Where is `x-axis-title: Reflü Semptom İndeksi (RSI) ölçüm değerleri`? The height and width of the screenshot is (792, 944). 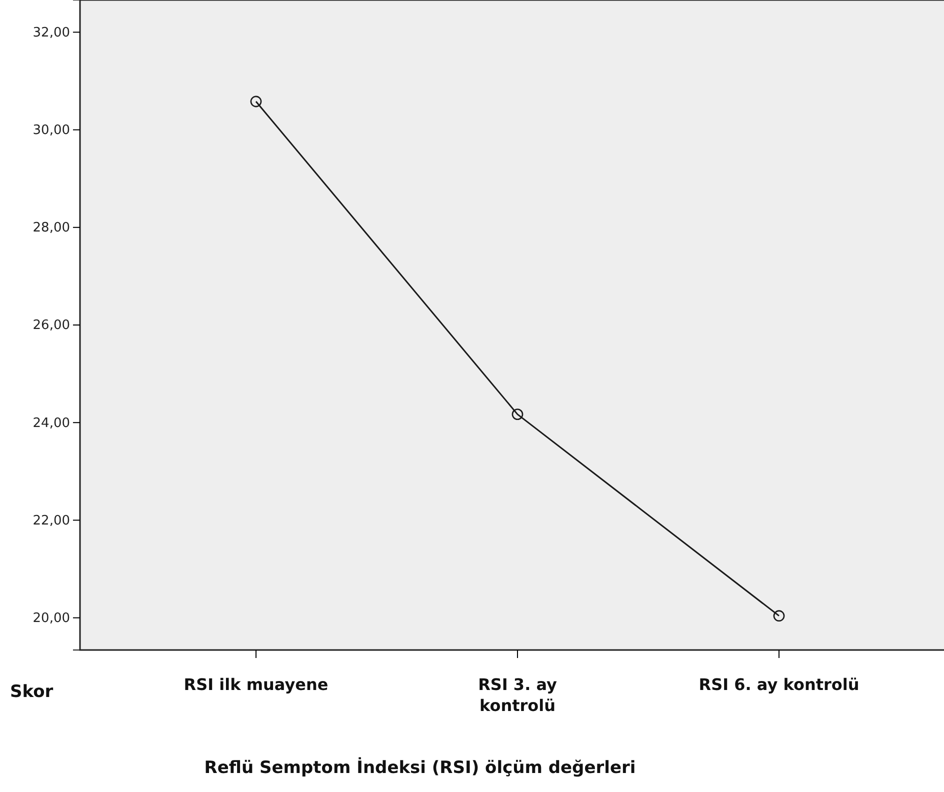
x-axis-title: Reflü Semptom İndeksi (RSI) ölçüm değerleri is located at coordinates (420, 767).